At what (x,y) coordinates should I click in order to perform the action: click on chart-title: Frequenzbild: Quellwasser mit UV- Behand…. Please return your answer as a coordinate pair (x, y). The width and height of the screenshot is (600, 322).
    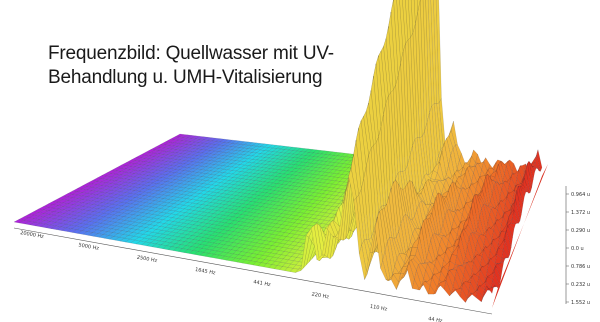
    Looking at the image, I should click on (218, 66).